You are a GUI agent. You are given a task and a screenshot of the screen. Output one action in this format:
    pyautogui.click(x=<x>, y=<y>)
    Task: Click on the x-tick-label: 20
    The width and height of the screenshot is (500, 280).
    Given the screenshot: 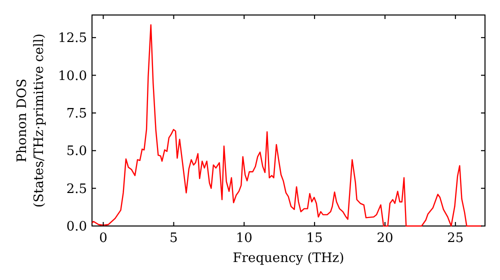 What is the action you would take?
    pyautogui.click(x=385, y=238)
    